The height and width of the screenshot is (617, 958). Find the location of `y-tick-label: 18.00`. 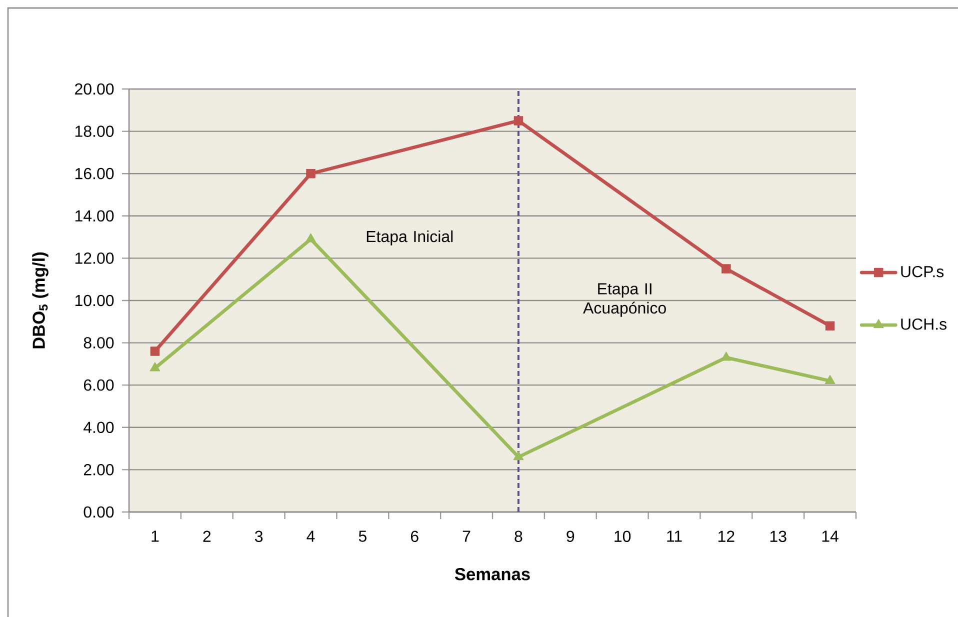

y-tick-label: 18.00 is located at coordinates (94, 131).